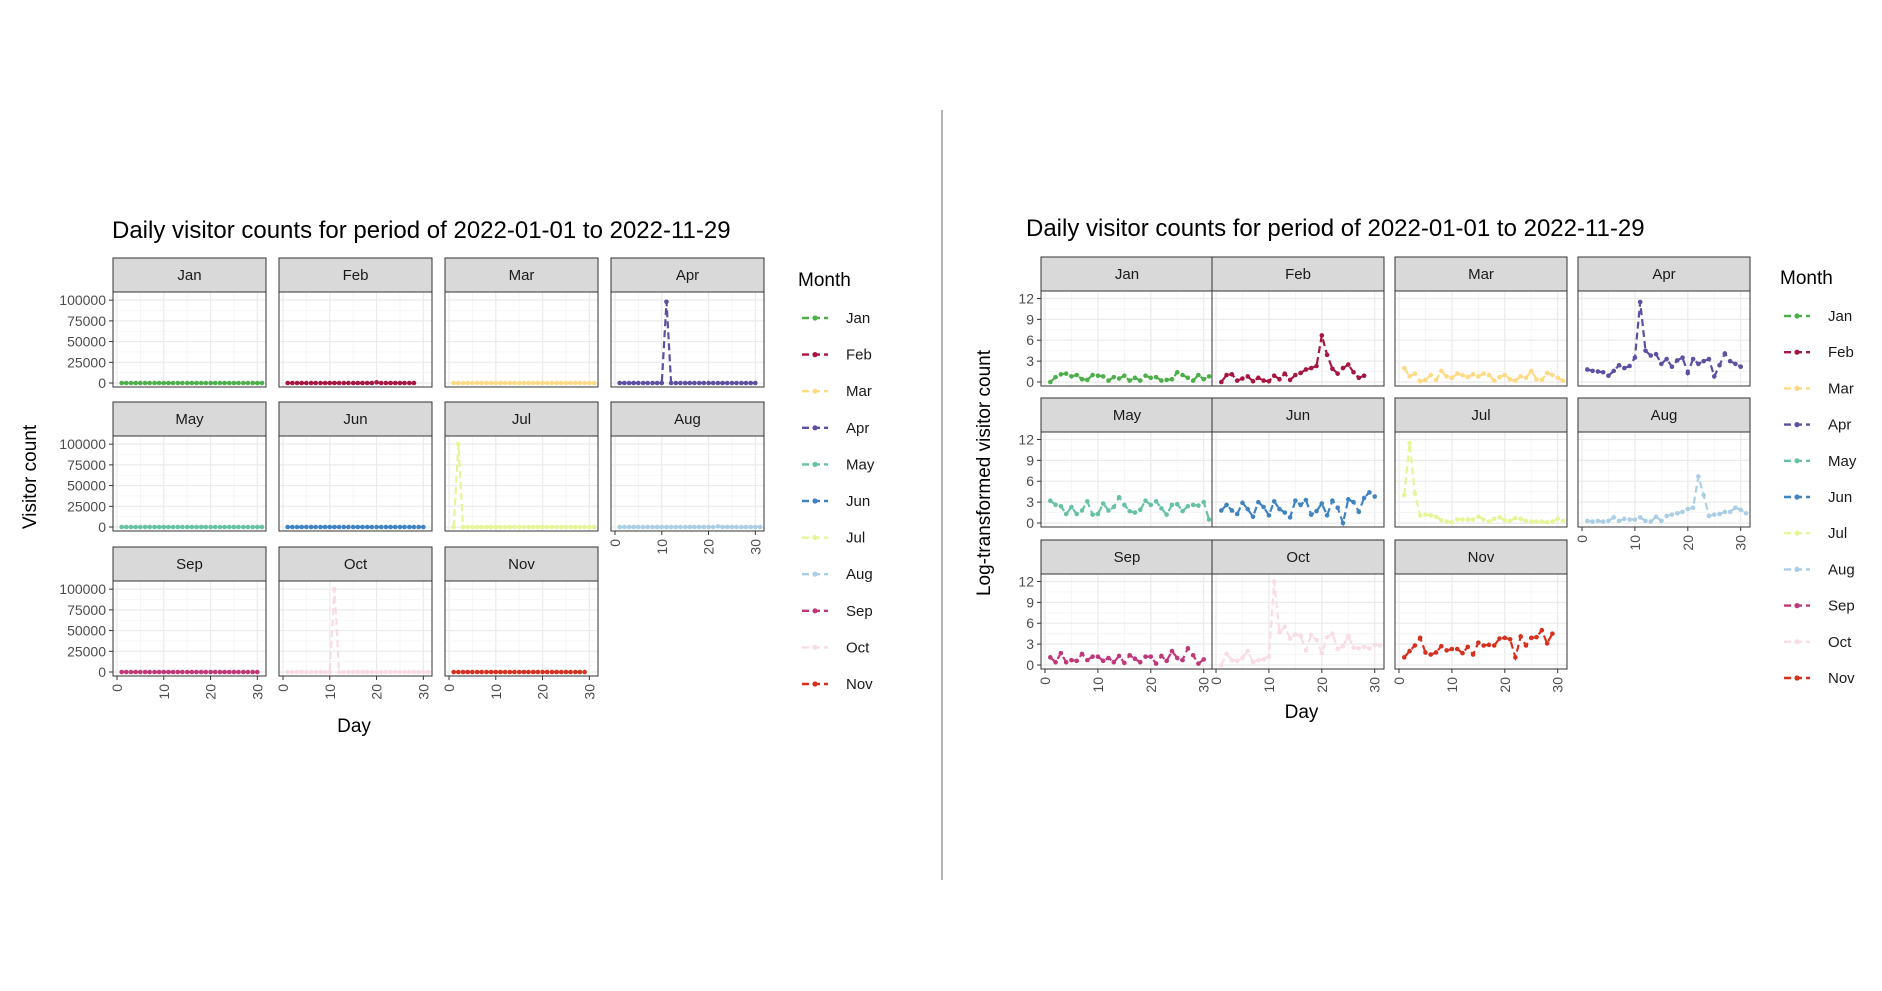 The height and width of the screenshot is (991, 1882). I want to click on legend-label: Apr, so click(857, 428).